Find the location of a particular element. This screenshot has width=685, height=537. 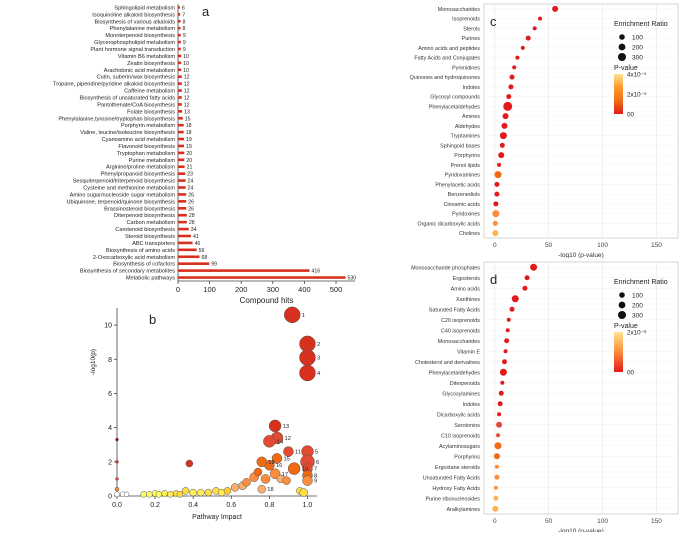

bar-category-label: Steroid biosynthesis is located at coordinates (150, 237).